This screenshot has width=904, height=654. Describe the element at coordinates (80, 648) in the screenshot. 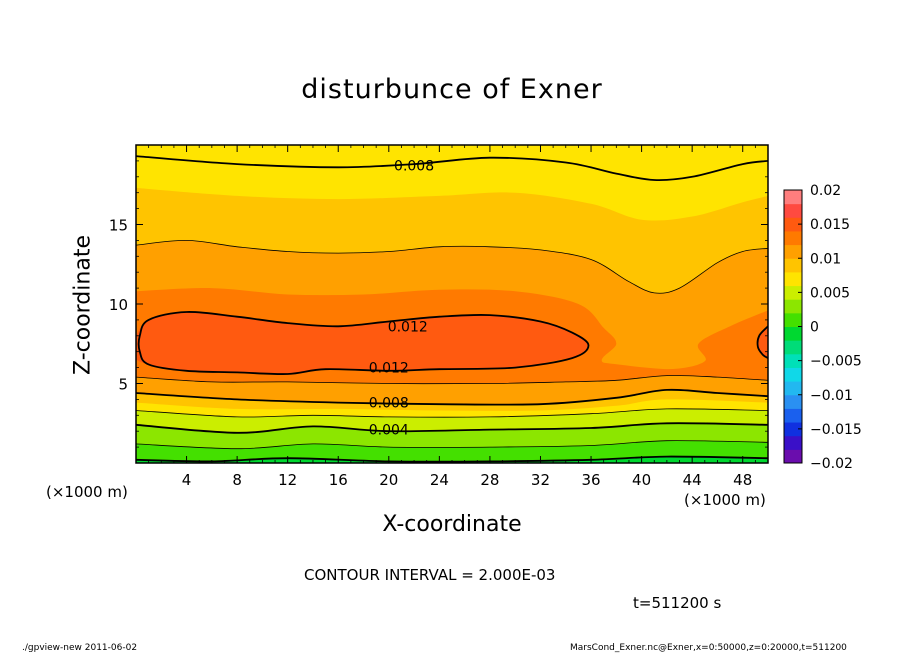

I see `footer-left: ./gpview-new 2011-06-02` at that location.